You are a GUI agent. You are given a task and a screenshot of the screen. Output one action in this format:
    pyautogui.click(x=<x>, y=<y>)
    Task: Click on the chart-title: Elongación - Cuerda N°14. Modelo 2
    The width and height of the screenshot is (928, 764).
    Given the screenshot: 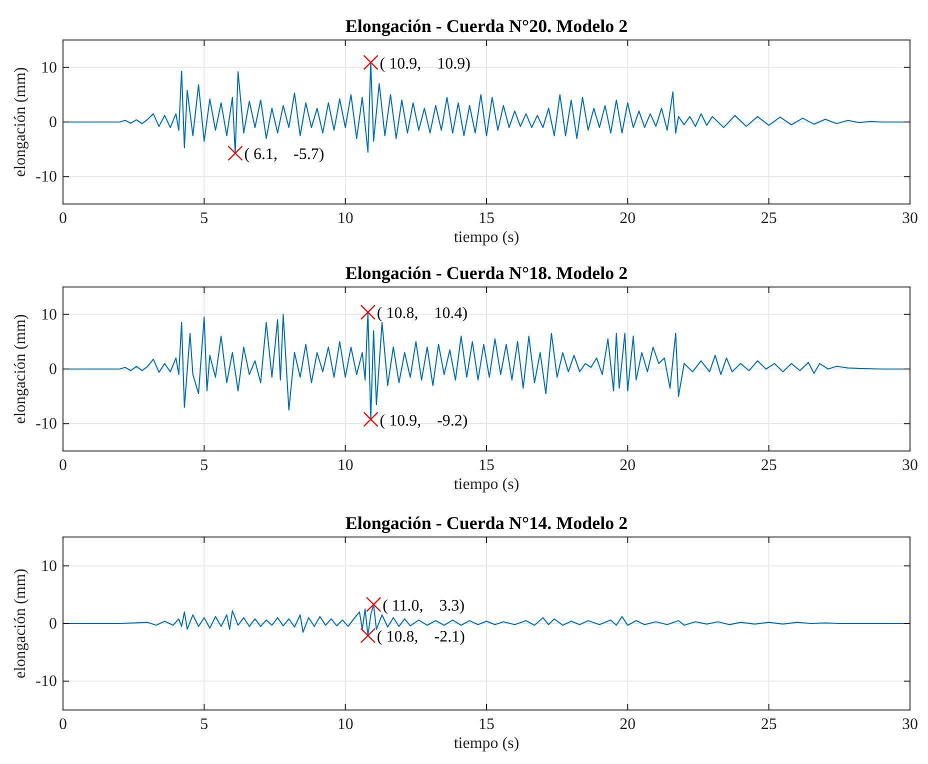 What is the action you would take?
    pyautogui.click(x=486, y=523)
    